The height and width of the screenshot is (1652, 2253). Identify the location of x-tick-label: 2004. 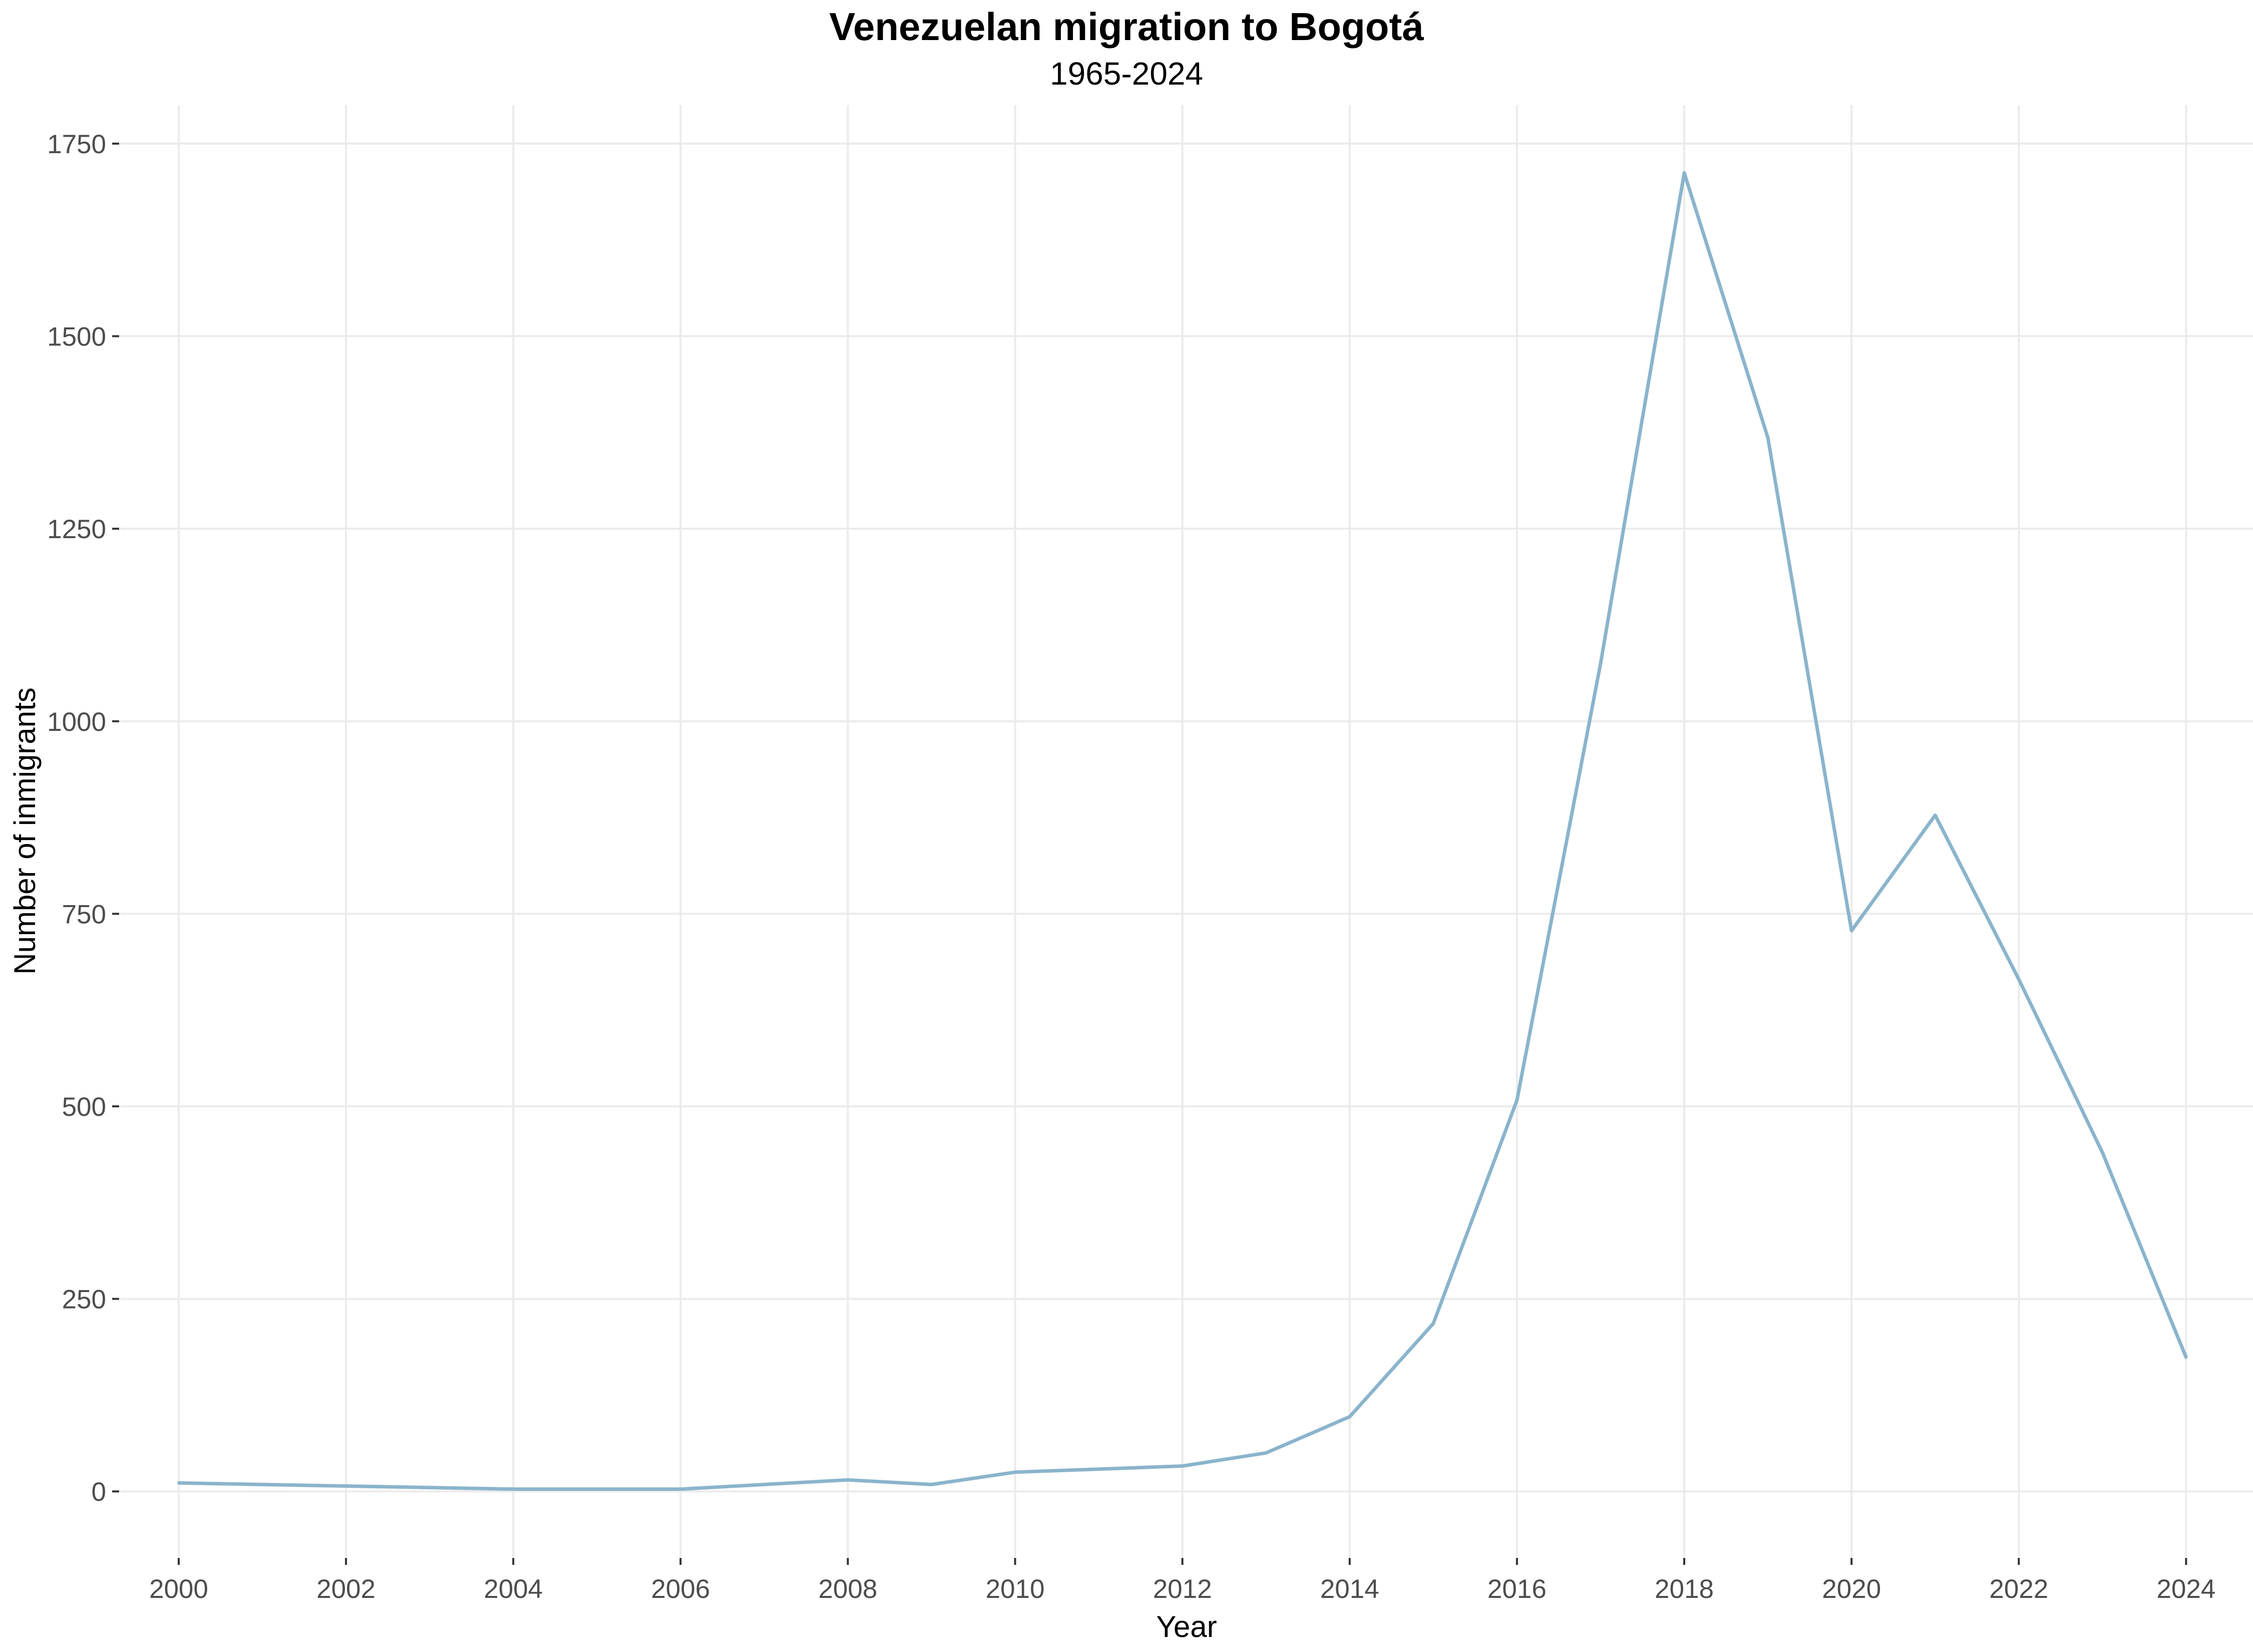
(514, 1589).